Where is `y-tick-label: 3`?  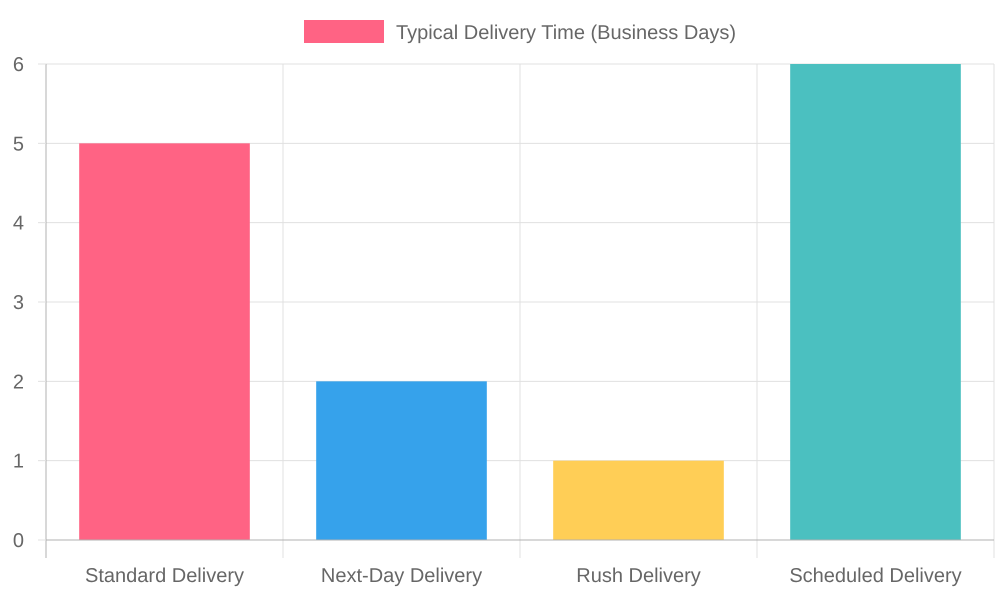
y-tick-label: 3 is located at coordinates (18, 303).